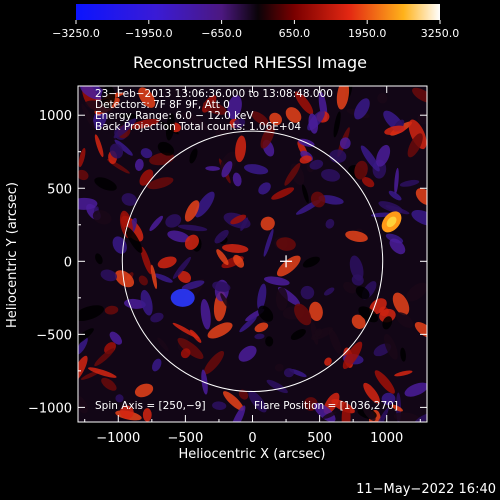  I want to click on colorbar-gradient, so click(258, 12).